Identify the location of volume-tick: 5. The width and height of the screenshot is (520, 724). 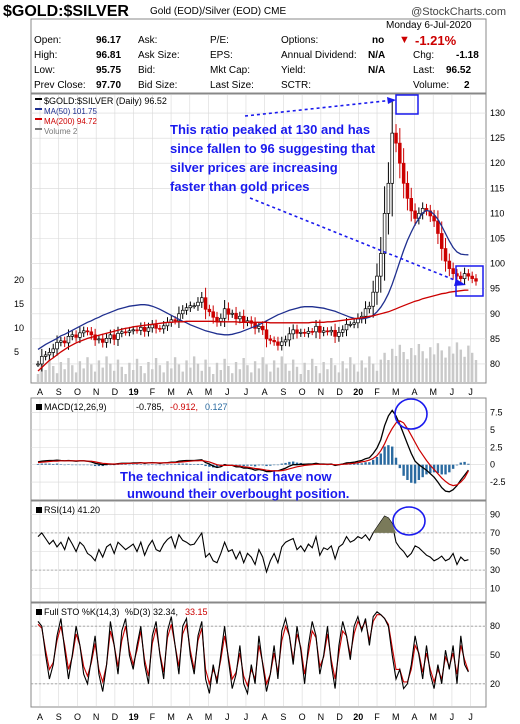
(16, 352).